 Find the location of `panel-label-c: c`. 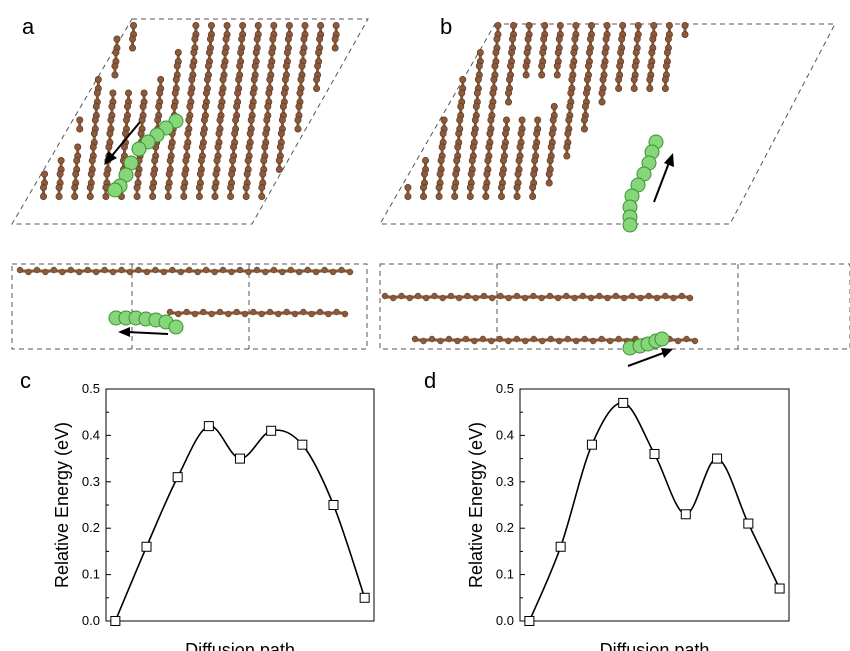

panel-label-c: c is located at coordinates (25, 381).